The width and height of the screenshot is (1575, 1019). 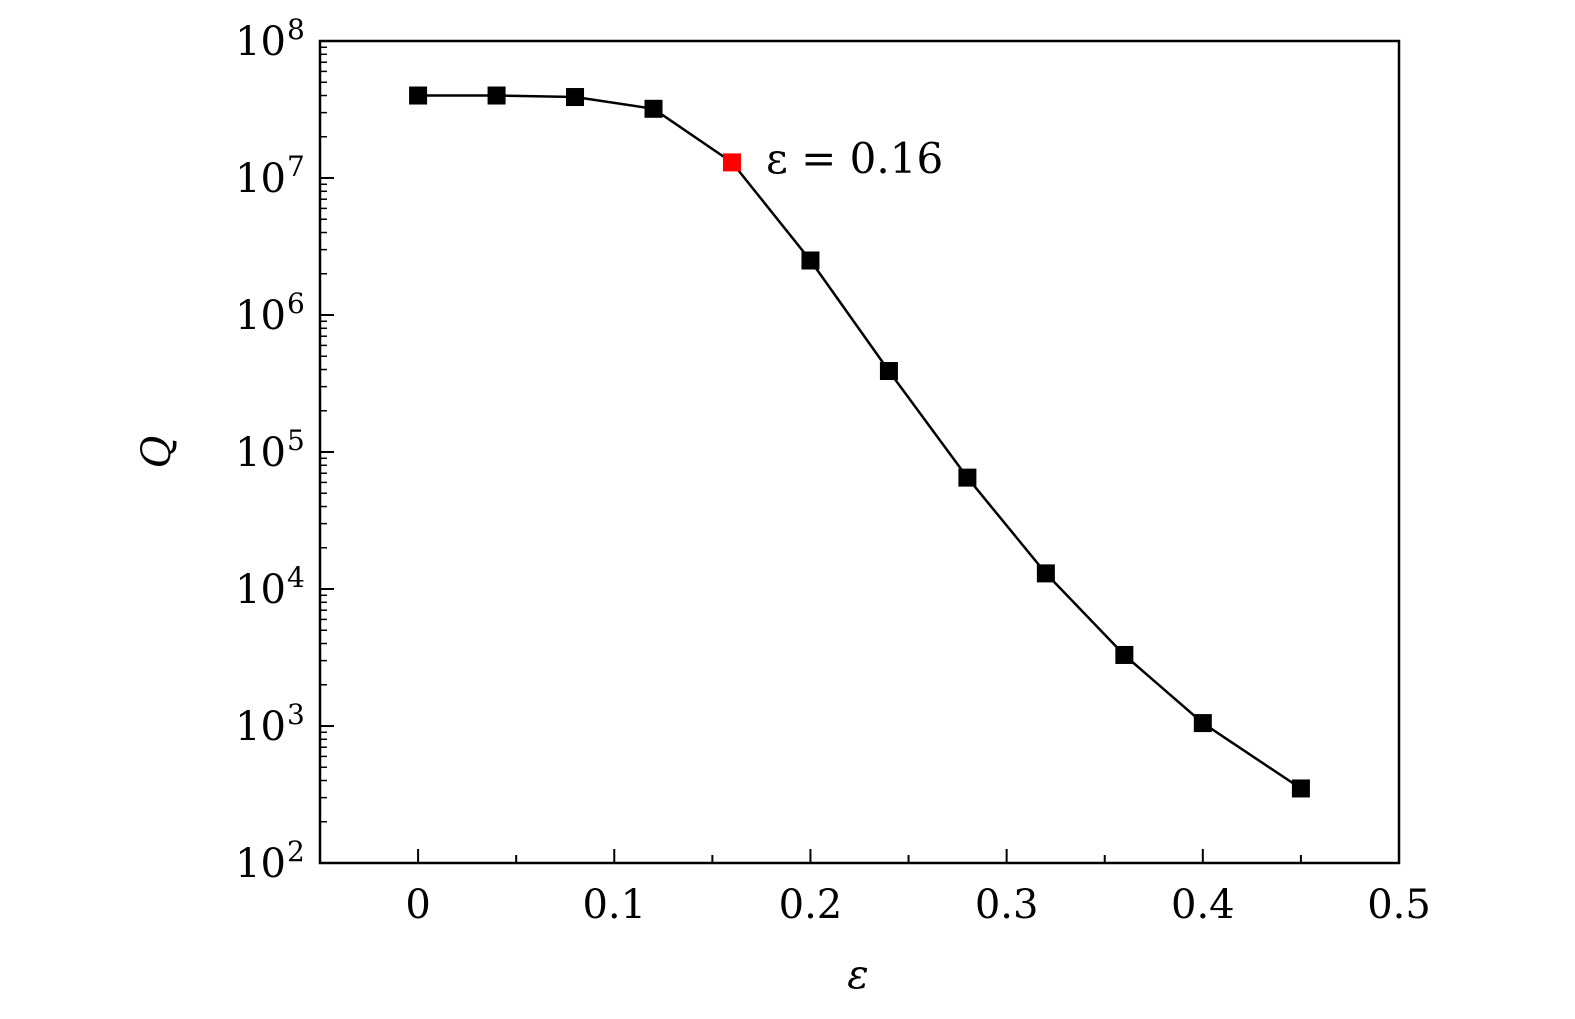 What do you see at coordinates (854, 158) in the screenshot?
I see `annotation-label: ε = 0.16` at bounding box center [854, 158].